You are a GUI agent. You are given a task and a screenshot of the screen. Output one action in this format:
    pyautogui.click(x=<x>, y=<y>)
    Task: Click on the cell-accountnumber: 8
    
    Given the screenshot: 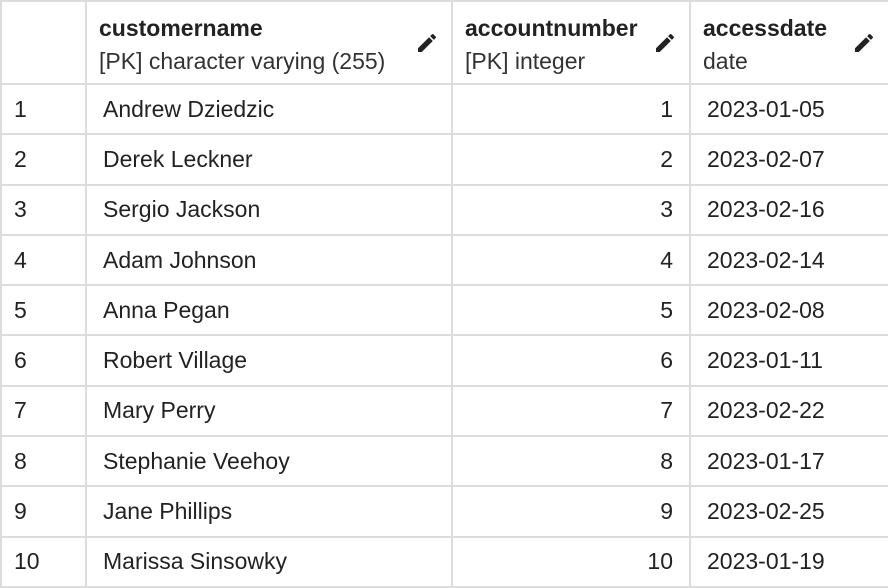 What is the action you would take?
    pyautogui.click(x=571, y=461)
    